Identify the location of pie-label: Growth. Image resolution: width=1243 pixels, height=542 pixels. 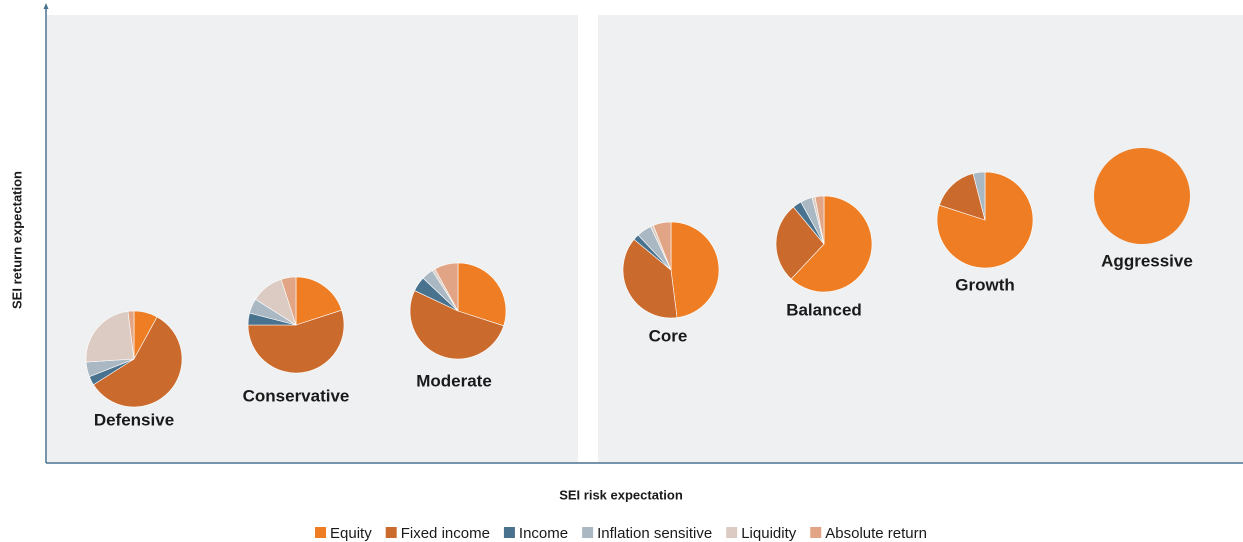
(985, 284).